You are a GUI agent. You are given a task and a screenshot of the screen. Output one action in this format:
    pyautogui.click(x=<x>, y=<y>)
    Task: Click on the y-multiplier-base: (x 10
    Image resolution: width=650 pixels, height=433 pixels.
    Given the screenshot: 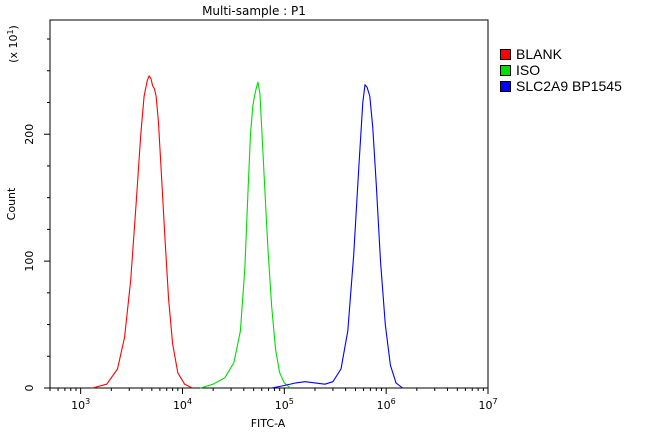 What is the action you would take?
    pyautogui.click(x=13, y=49)
    